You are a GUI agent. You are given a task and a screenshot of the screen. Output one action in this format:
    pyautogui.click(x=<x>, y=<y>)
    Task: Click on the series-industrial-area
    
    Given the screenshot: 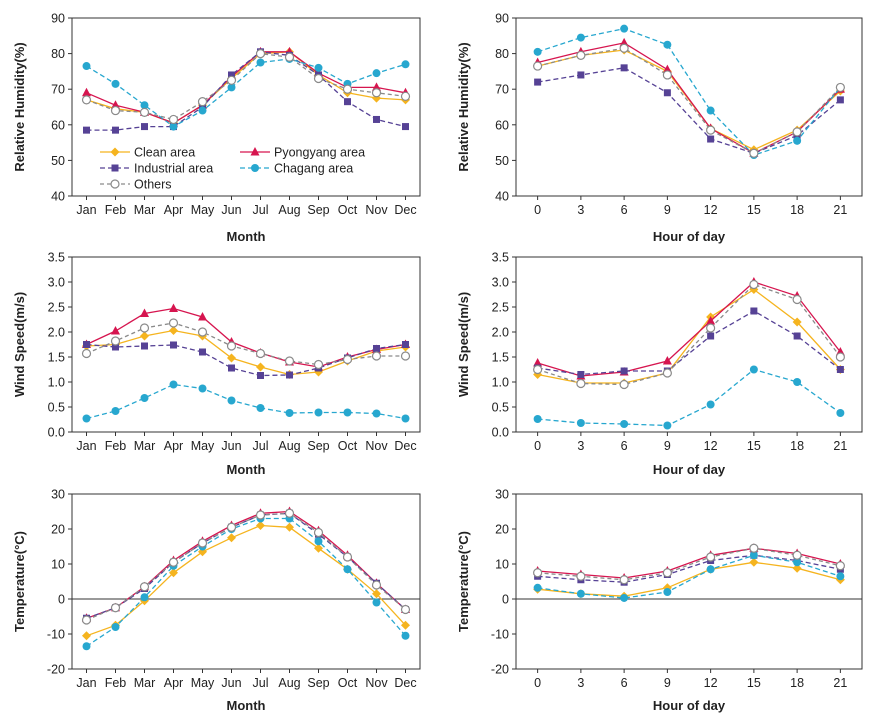 What is the action you would take?
    pyautogui.click(x=246, y=360)
    